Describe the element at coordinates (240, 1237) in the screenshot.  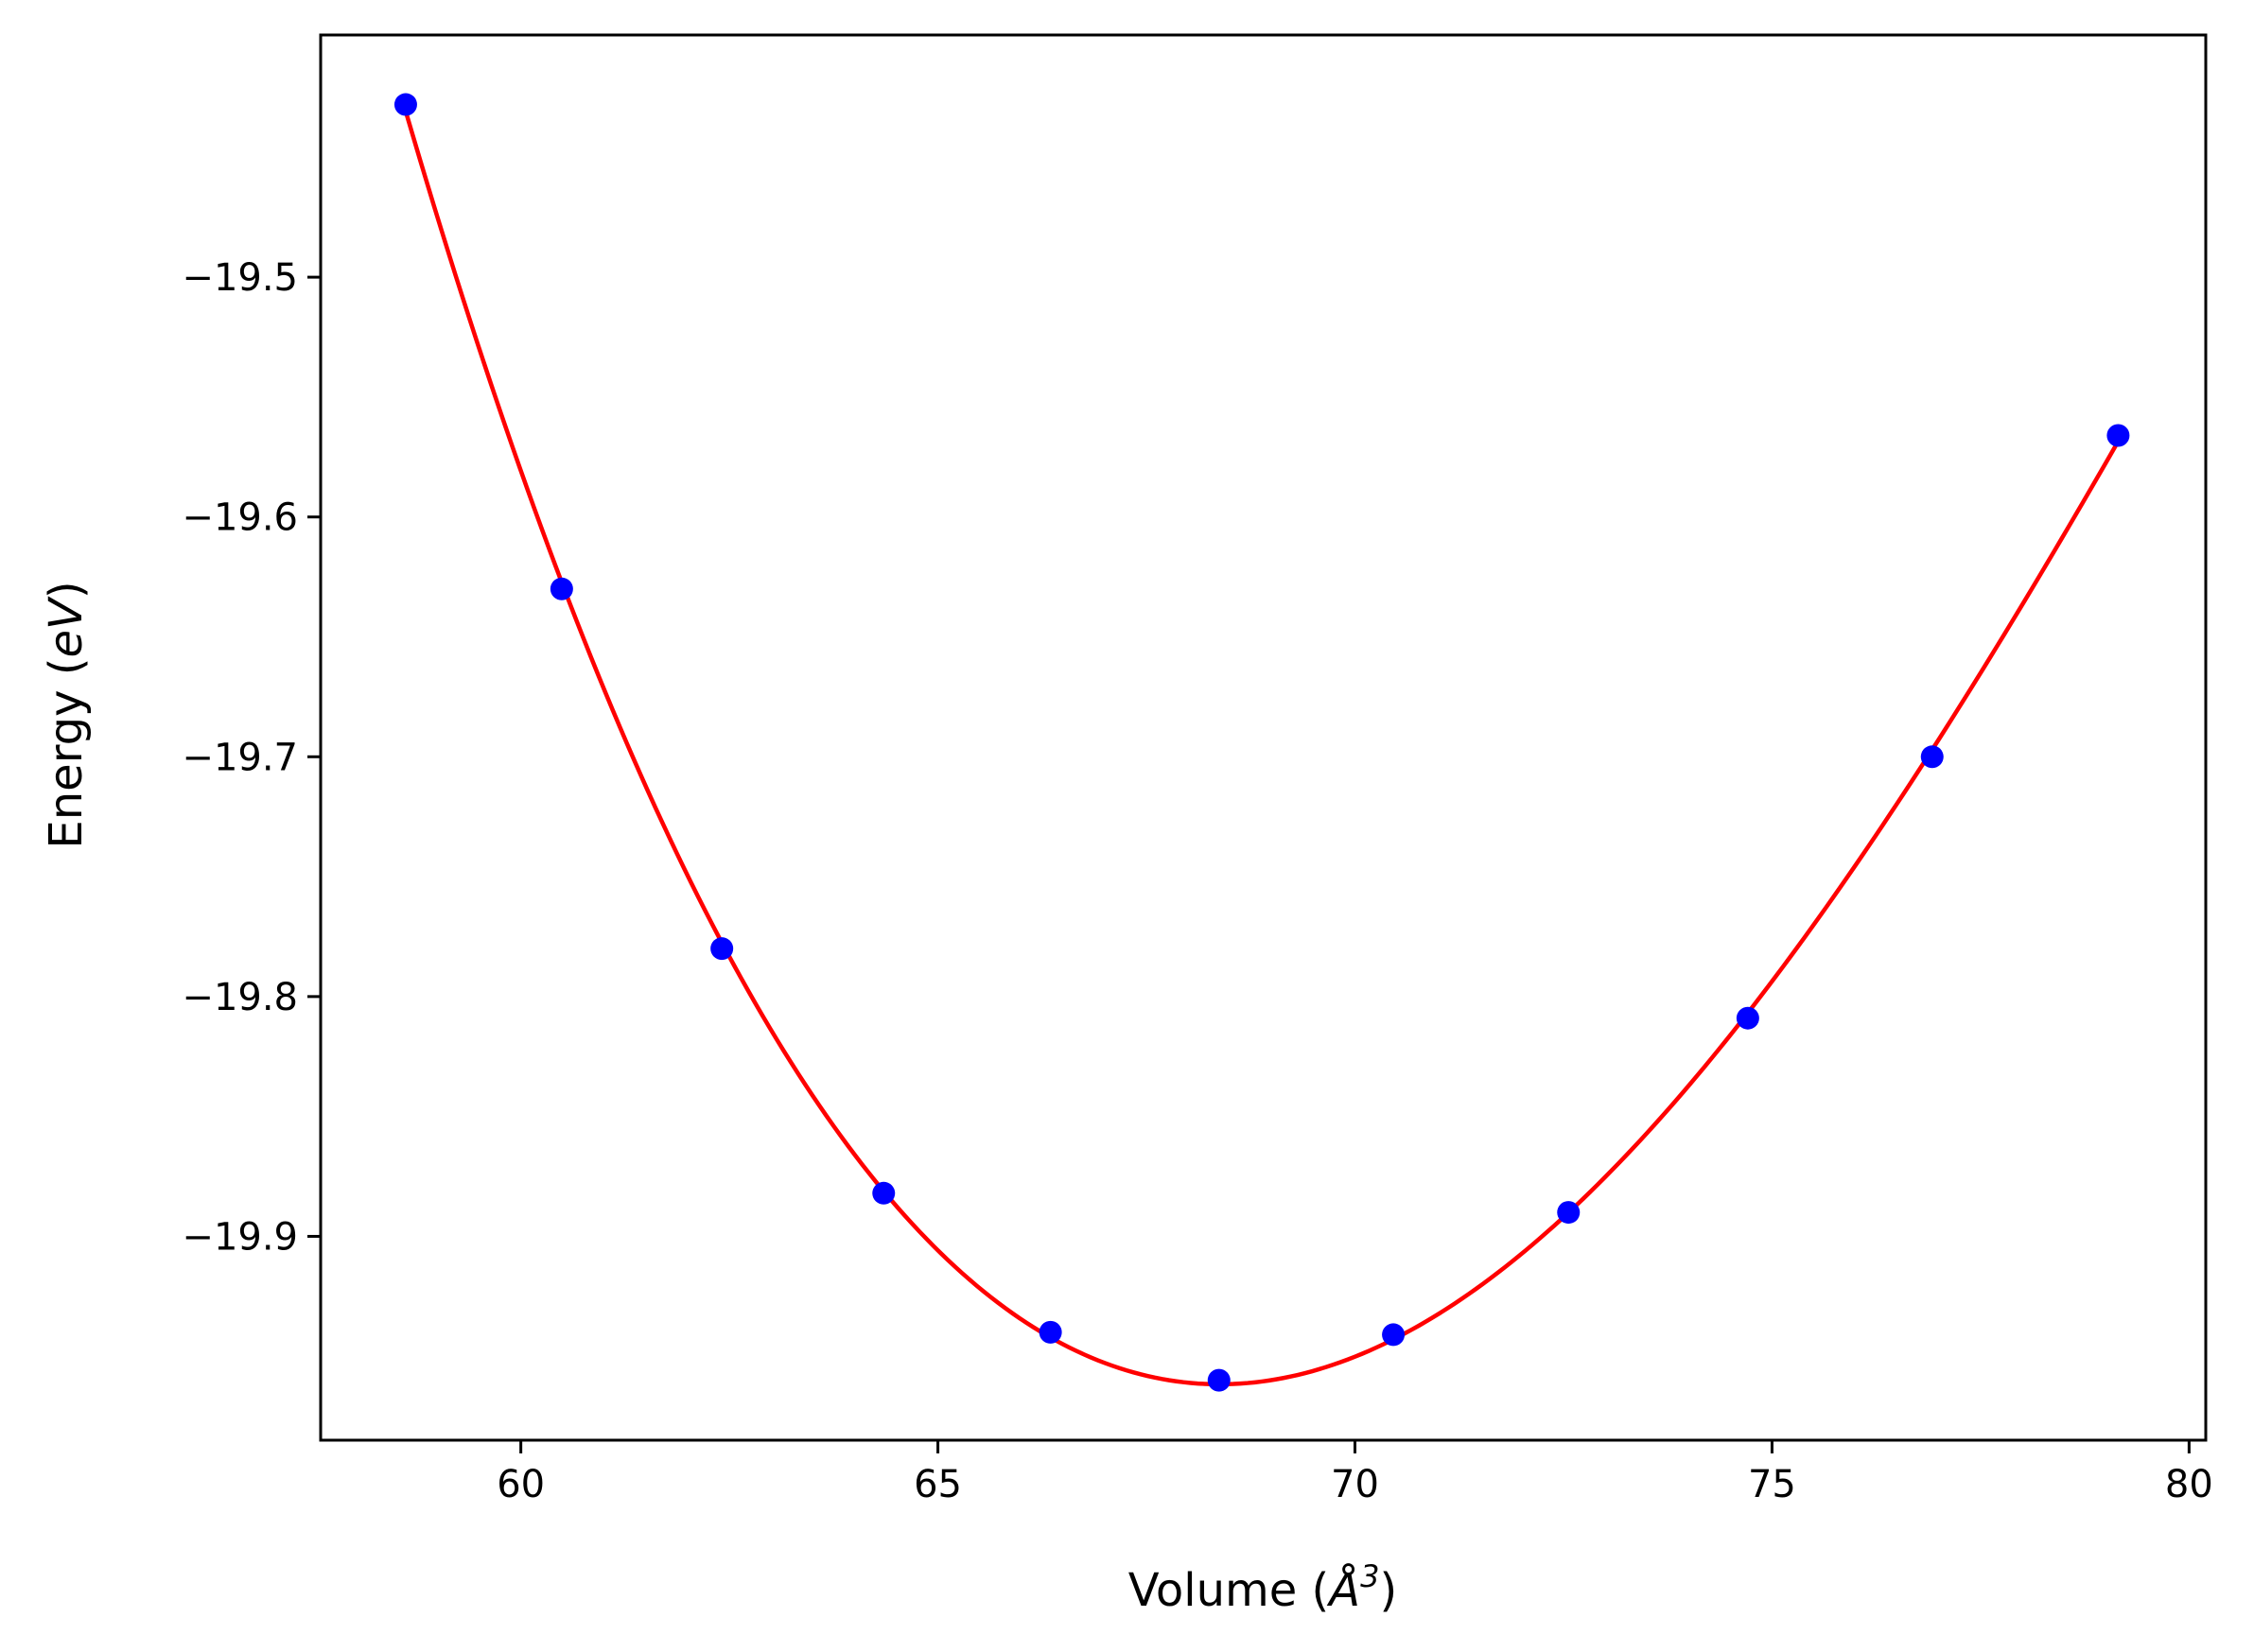
I see `y-tick-label: −19.9` at that location.